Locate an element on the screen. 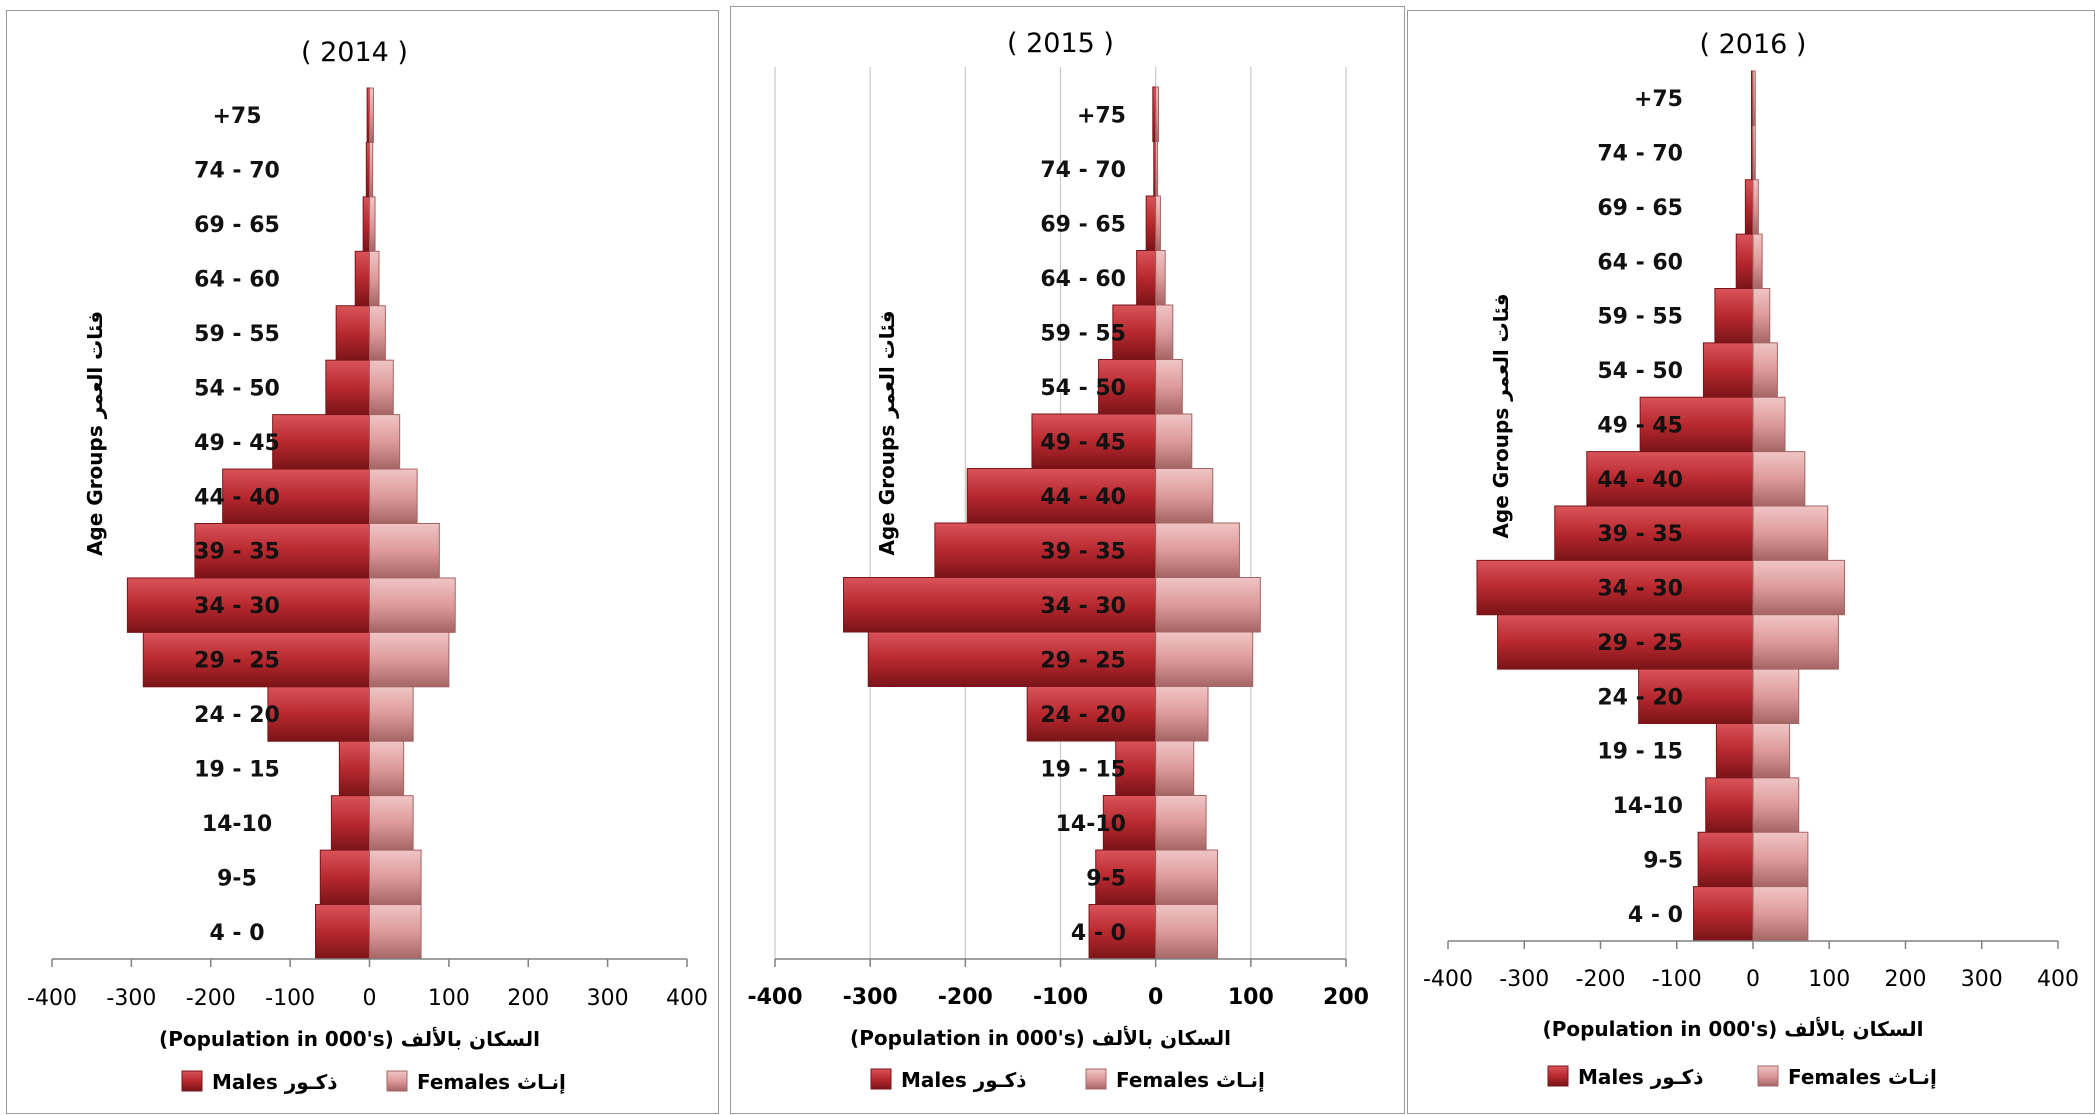  x-tick-label: -400 is located at coordinates (774, 997).